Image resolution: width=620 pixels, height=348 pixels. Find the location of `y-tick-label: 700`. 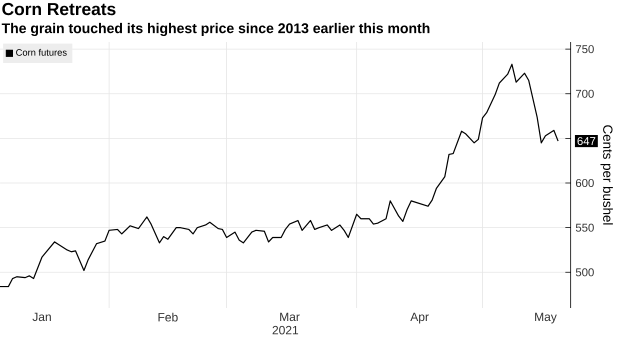

y-tick-label: 700 is located at coordinates (585, 94).